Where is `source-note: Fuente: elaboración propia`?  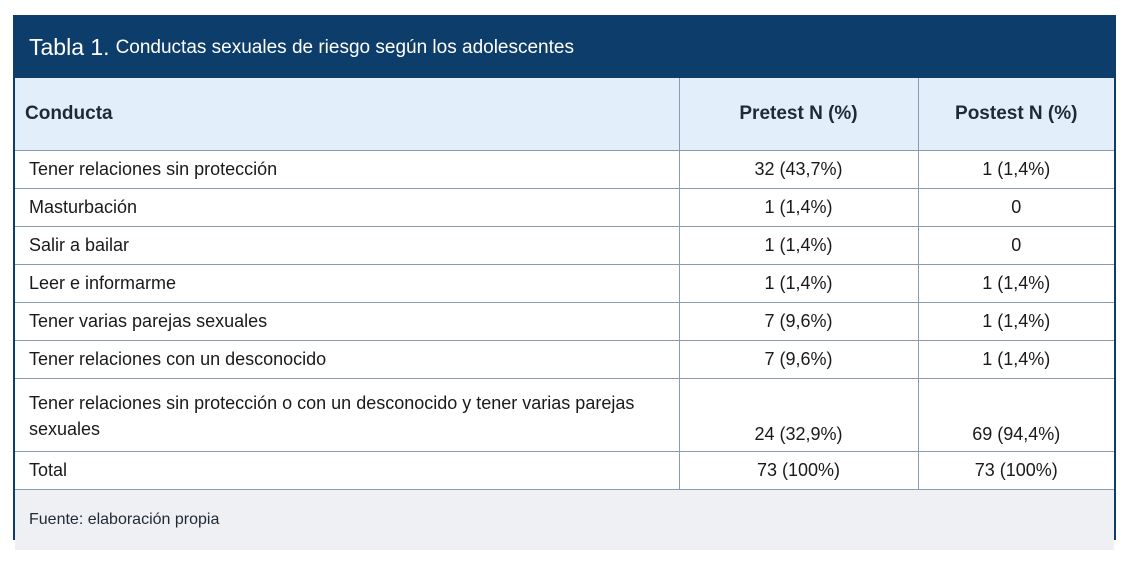 source-note: Fuente: elaboración propia is located at coordinates (124, 519).